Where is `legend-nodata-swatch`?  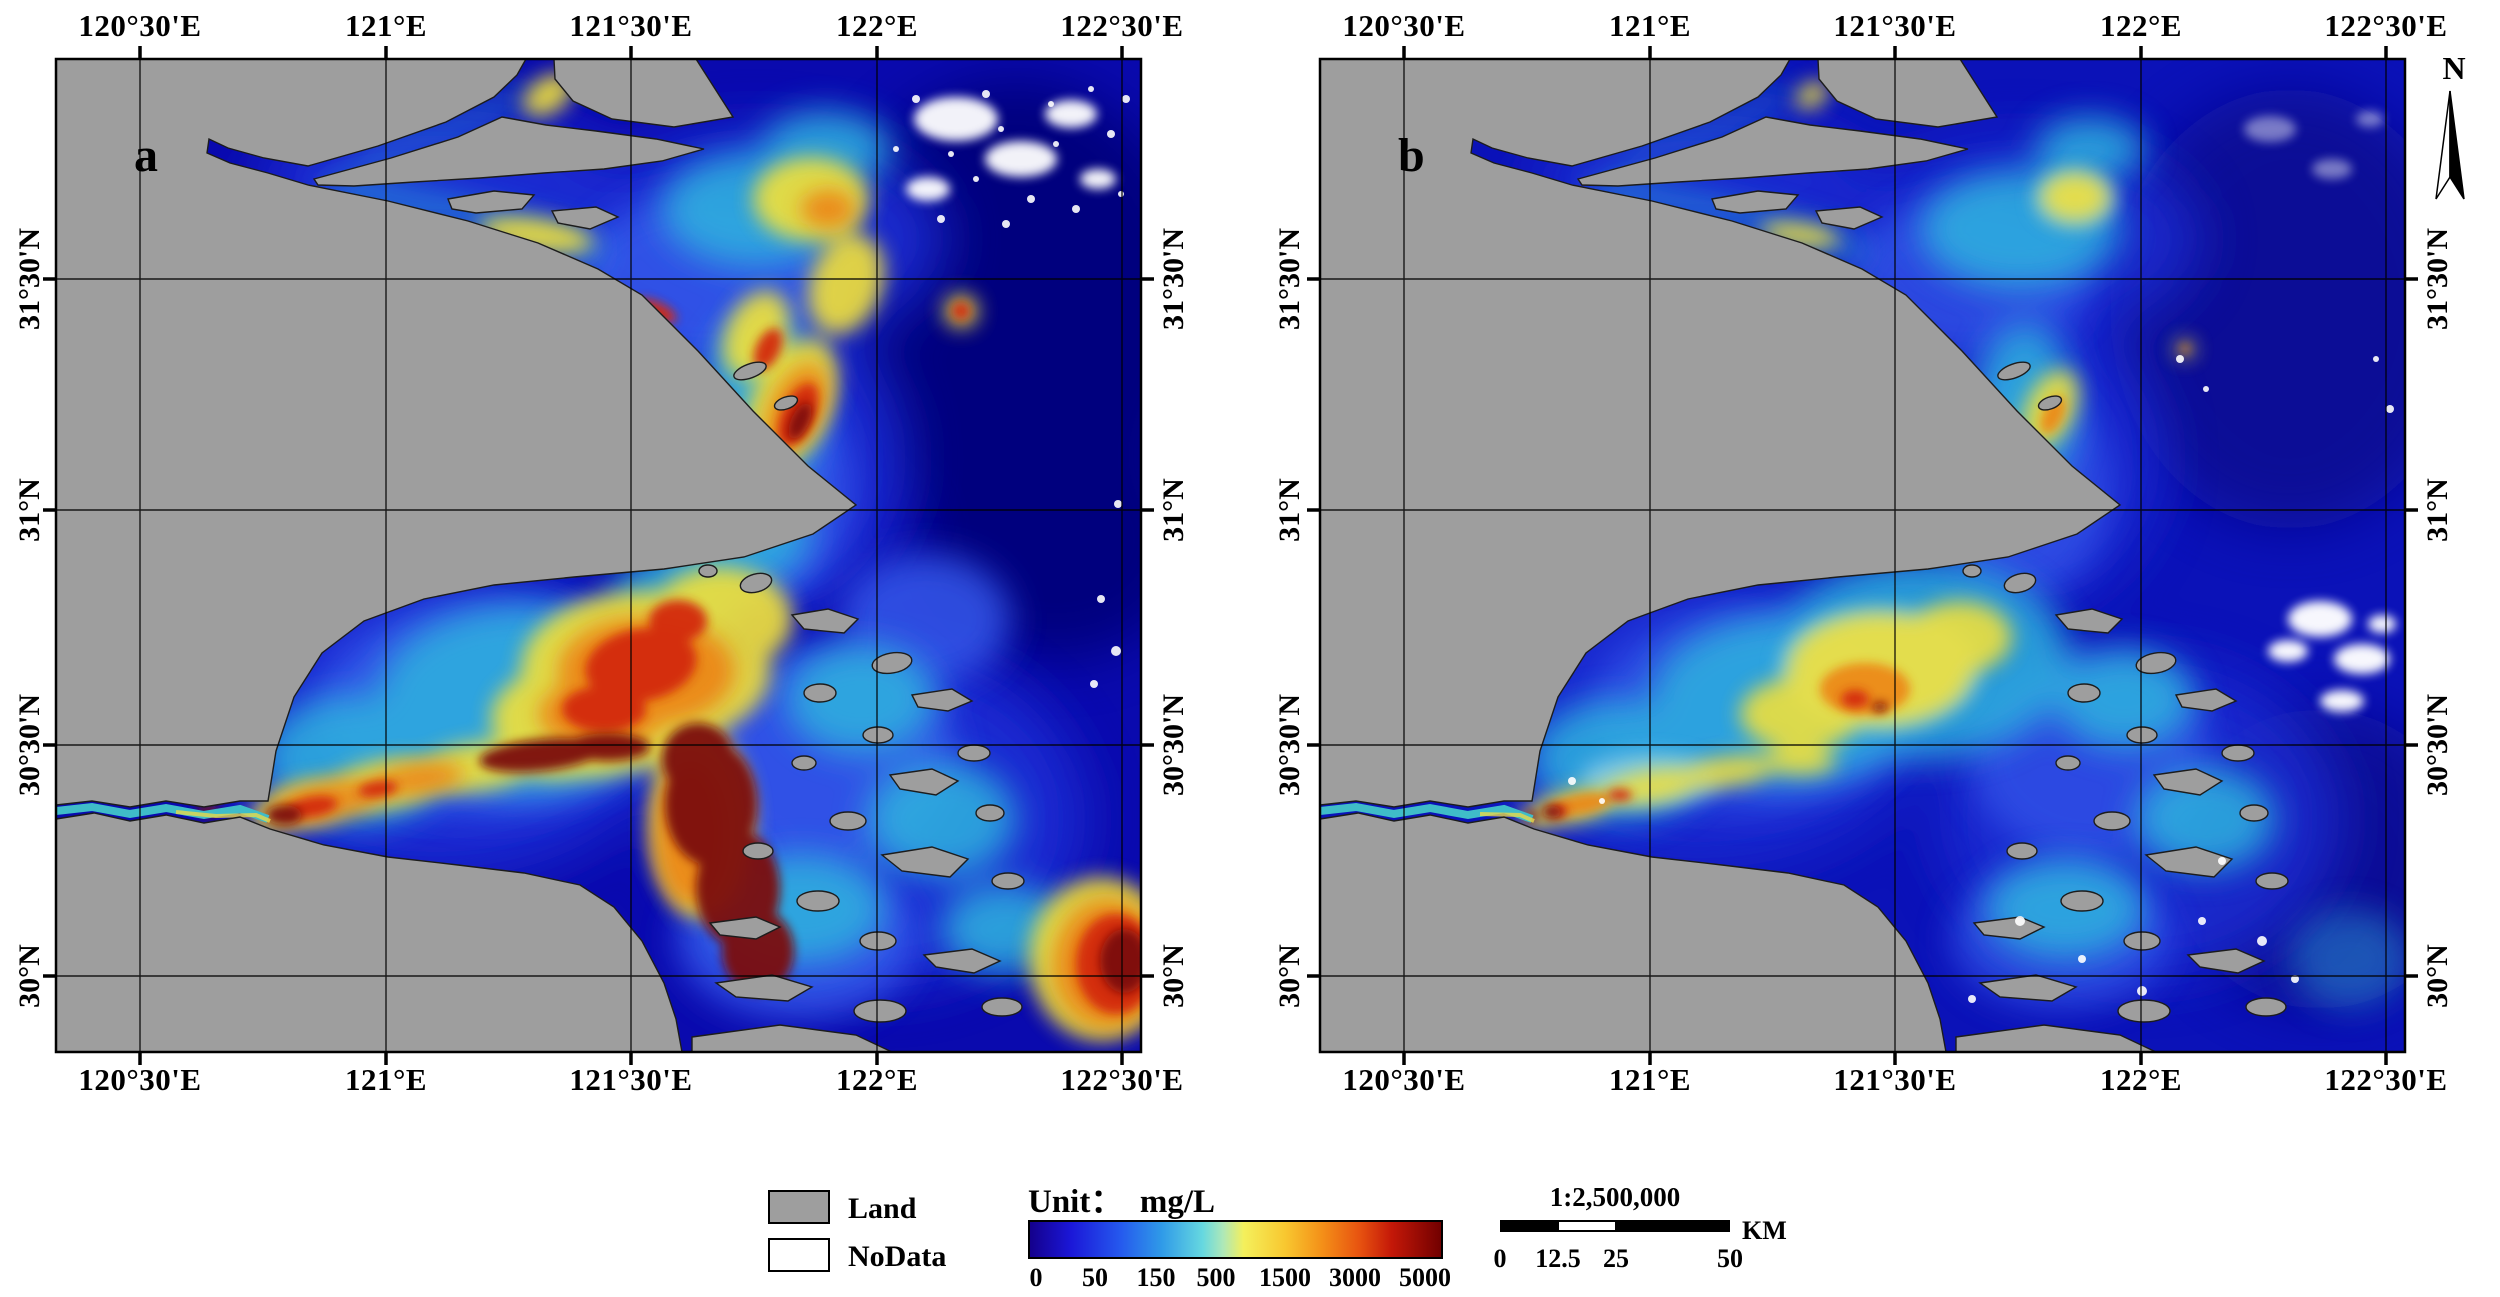
legend-nodata-swatch is located at coordinates (799, 1255).